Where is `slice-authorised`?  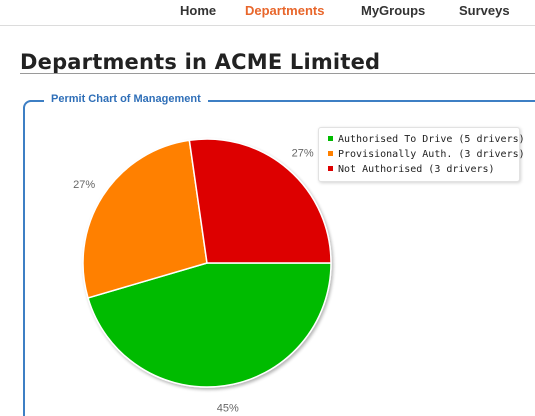
slice-authorised is located at coordinates (209, 325).